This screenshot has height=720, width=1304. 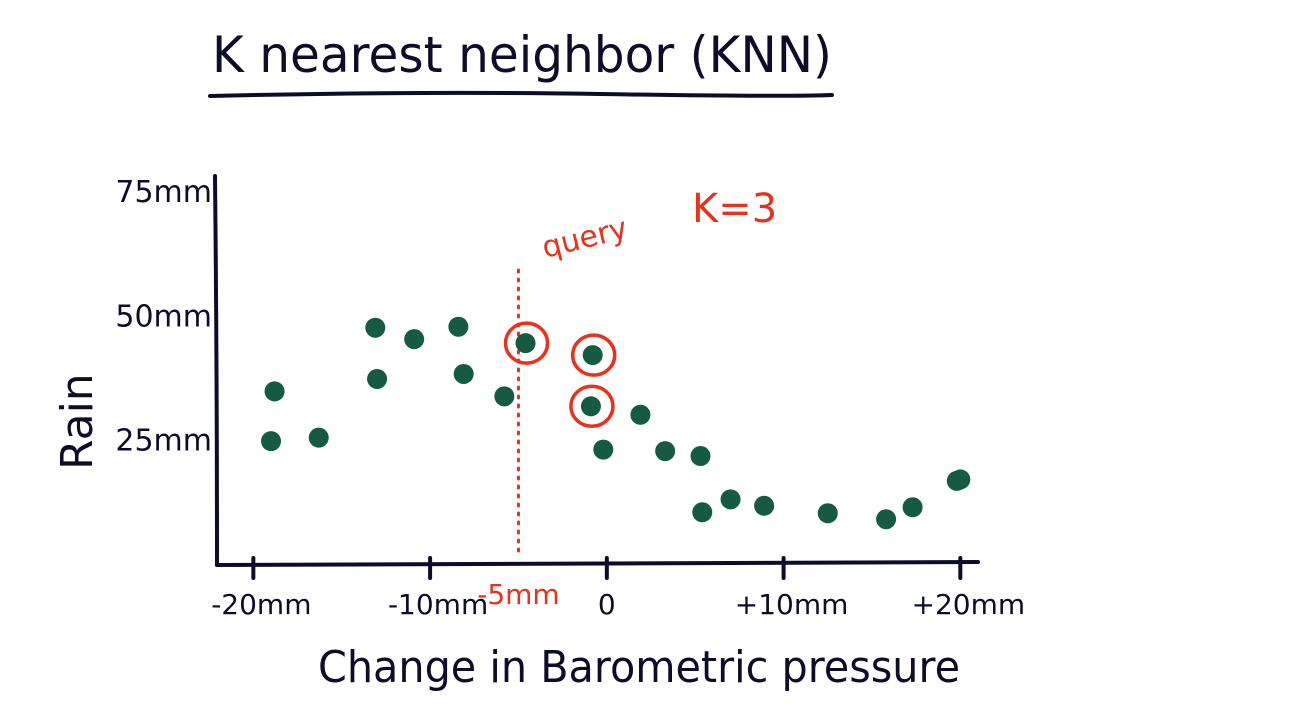 What do you see at coordinates (438, 604) in the screenshot?
I see `x-tick-label: -10mm` at bounding box center [438, 604].